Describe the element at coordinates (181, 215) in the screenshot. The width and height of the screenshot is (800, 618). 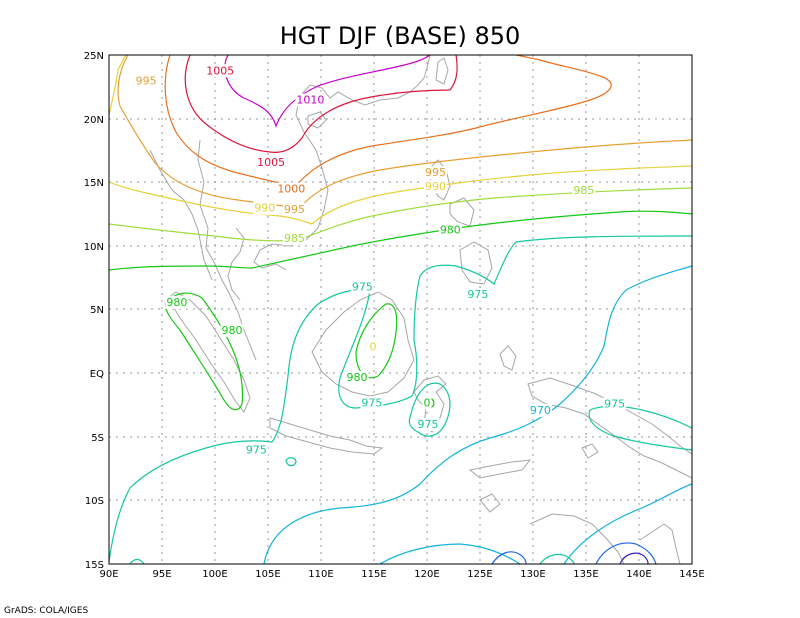
I see `coast-myanmar` at that location.